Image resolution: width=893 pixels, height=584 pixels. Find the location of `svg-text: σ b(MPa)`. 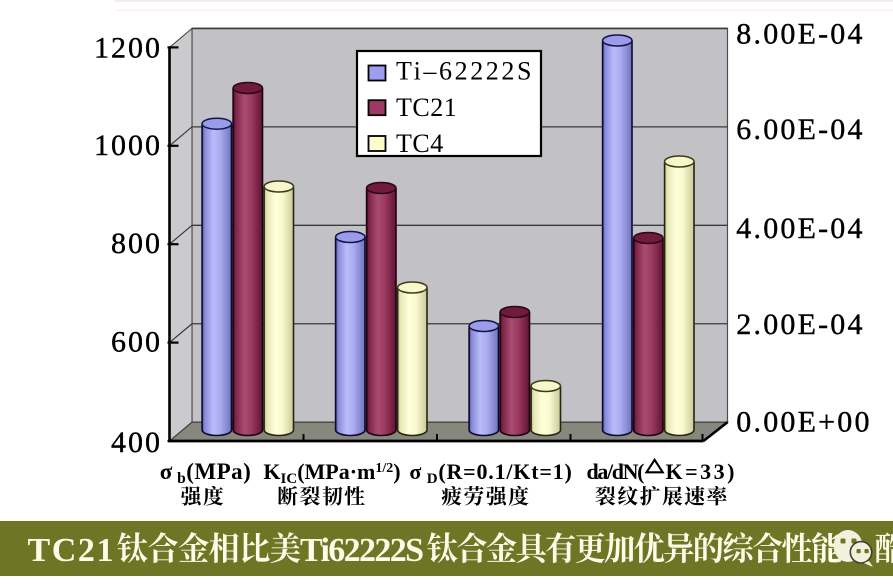

svg-text: σ b(MPa) is located at coordinates (206, 473).